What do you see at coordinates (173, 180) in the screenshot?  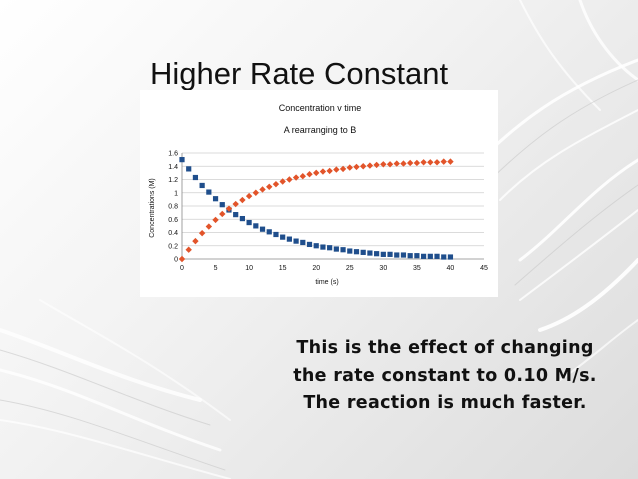 I see `y-tick-label: 1.2` at bounding box center [173, 180].